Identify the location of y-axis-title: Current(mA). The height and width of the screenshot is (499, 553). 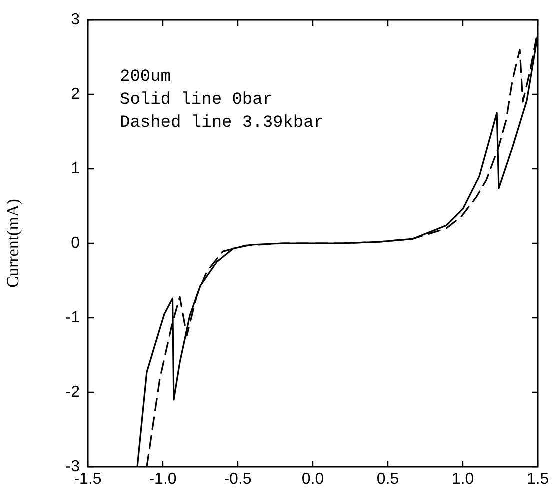
(13, 243).